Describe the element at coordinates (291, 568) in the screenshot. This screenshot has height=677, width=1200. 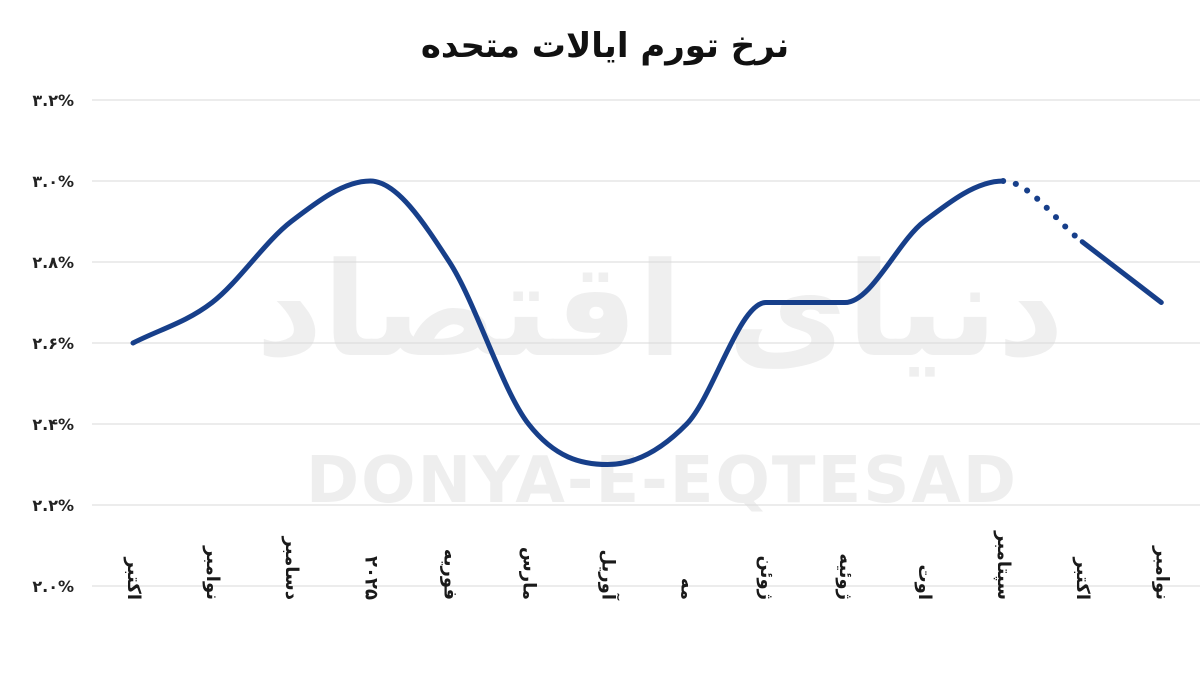
I see `x-tick-label: دسامبر` at that location.